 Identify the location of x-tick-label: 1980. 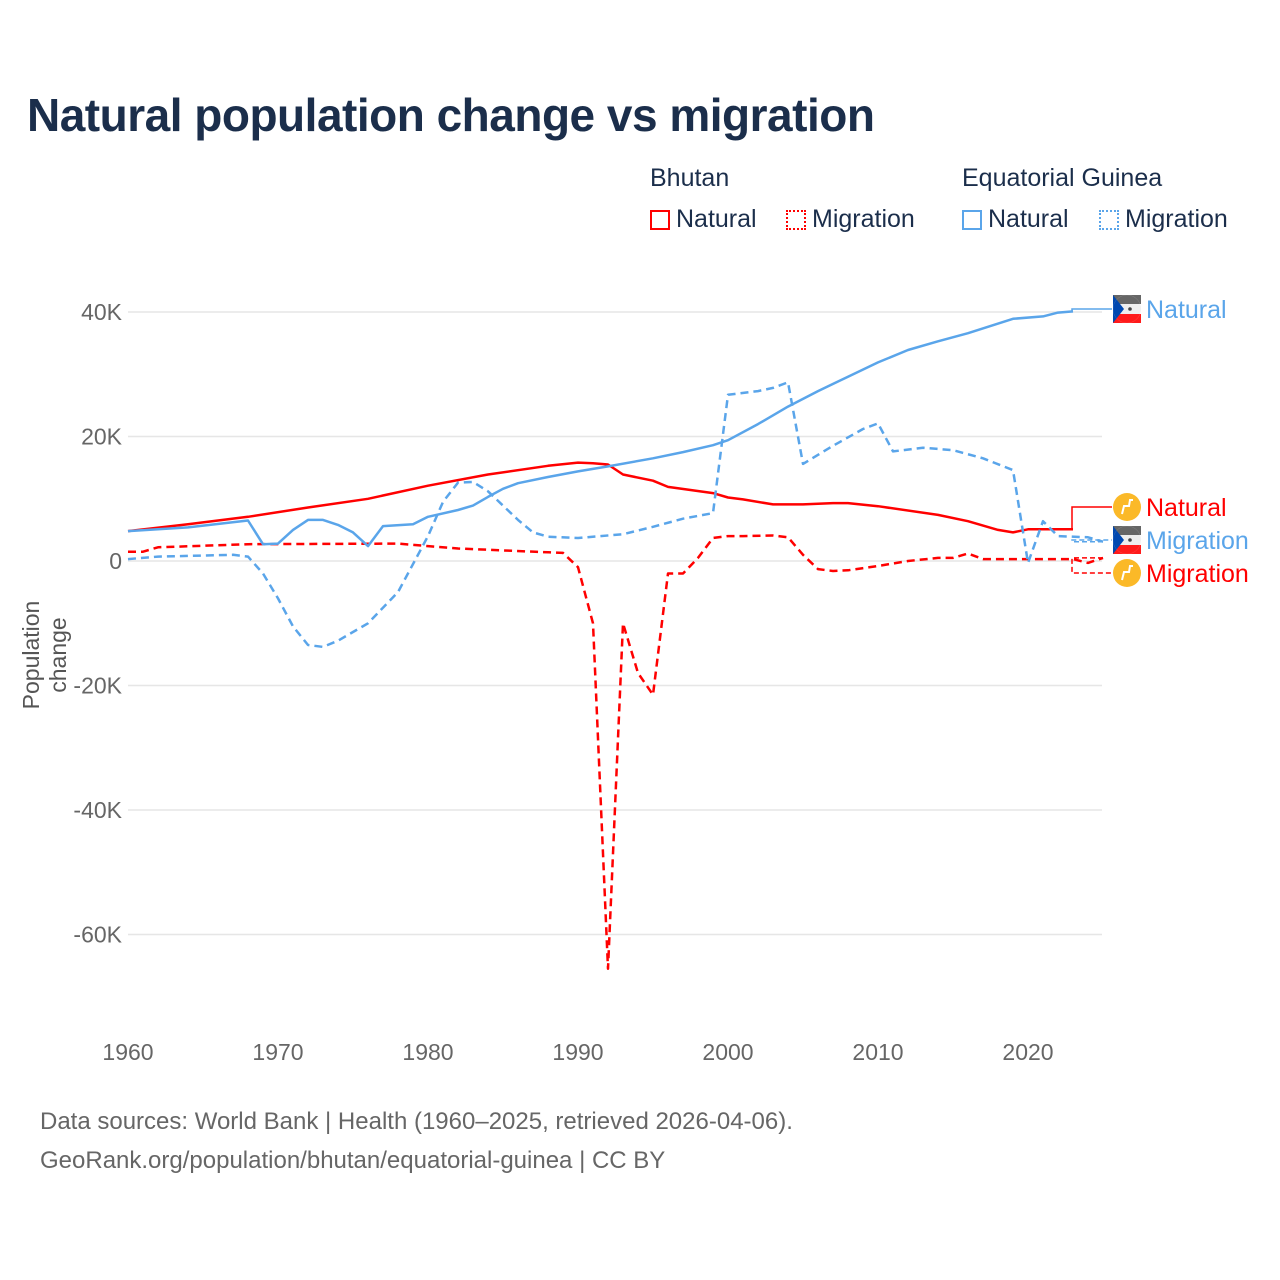
(427, 1052).